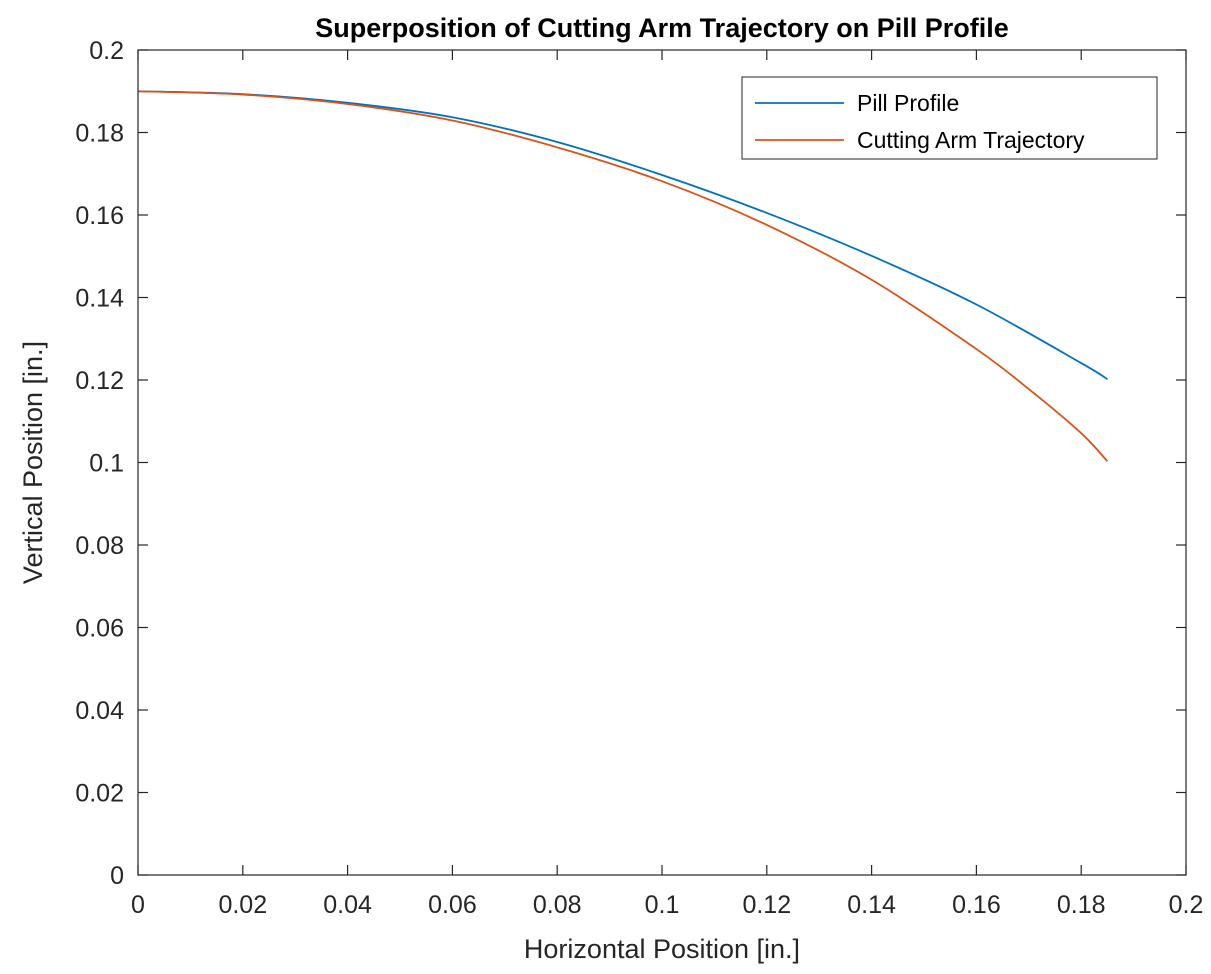 This screenshot has height=974, width=1211. I want to click on y-axis-label: Vertical Position [in.], so click(33, 462).